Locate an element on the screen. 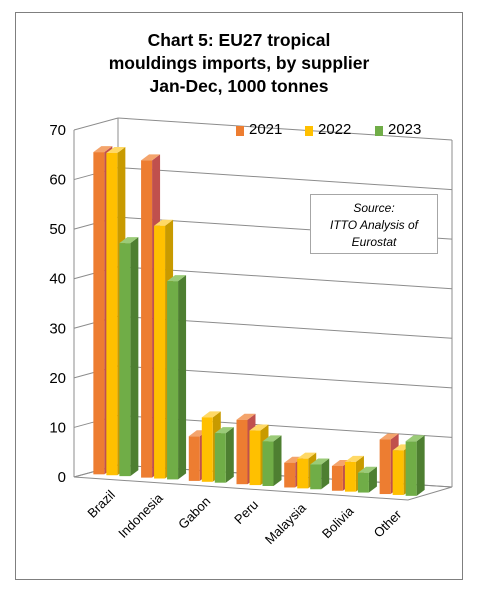  bar-other-2022 is located at coordinates (398, 472).